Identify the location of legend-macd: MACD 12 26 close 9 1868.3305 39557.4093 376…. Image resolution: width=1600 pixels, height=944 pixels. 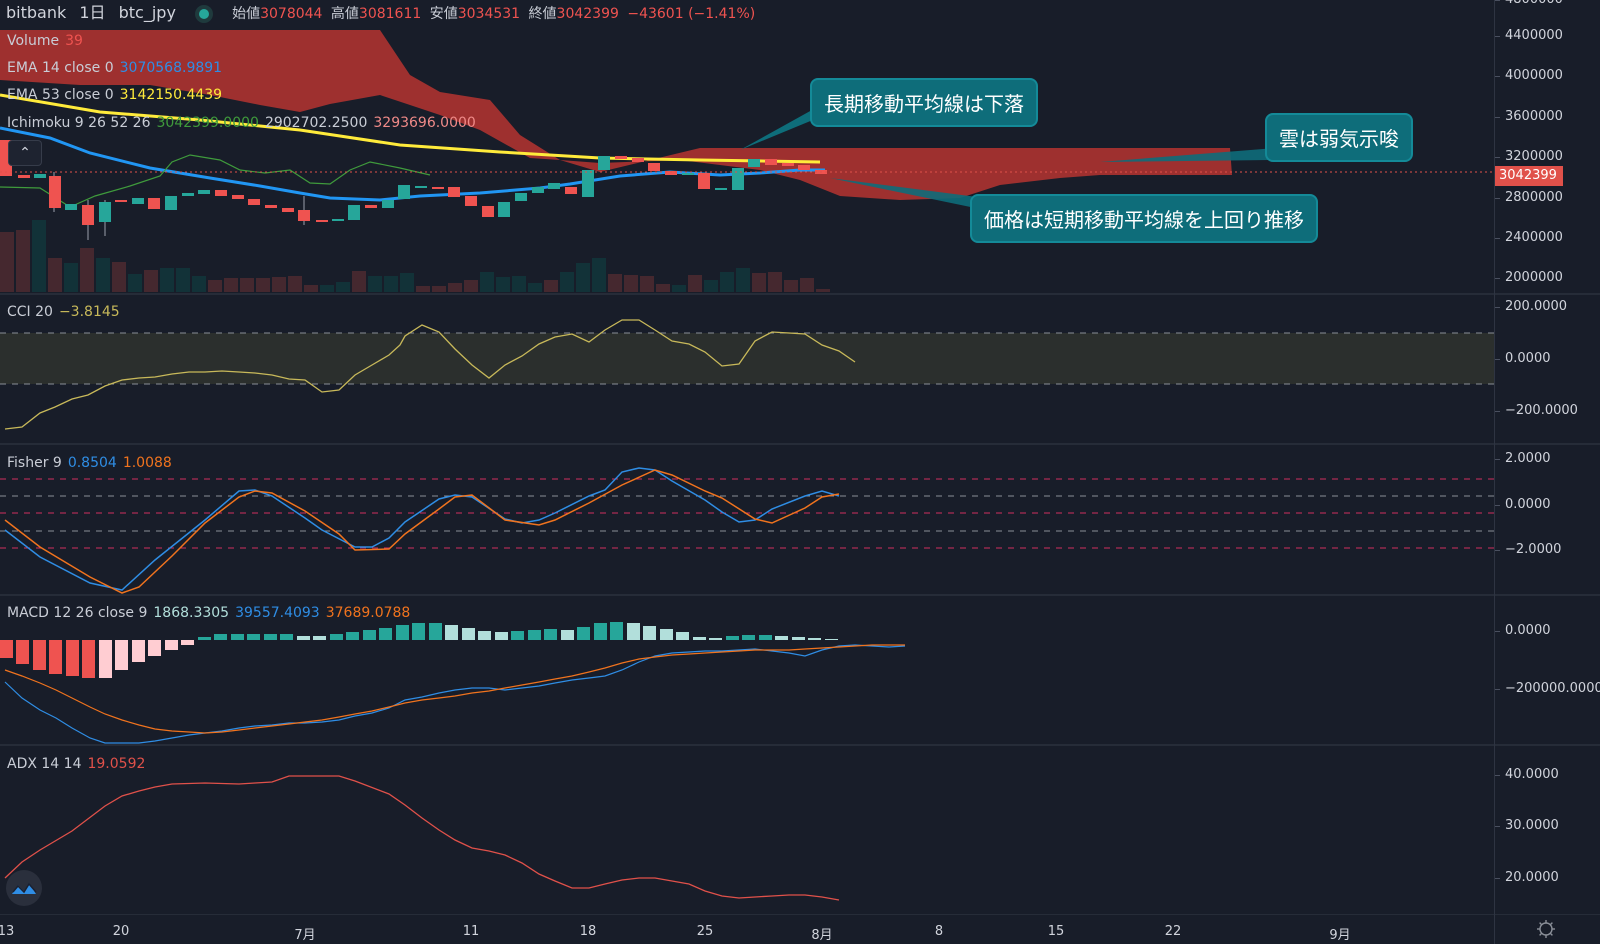
(209, 613).